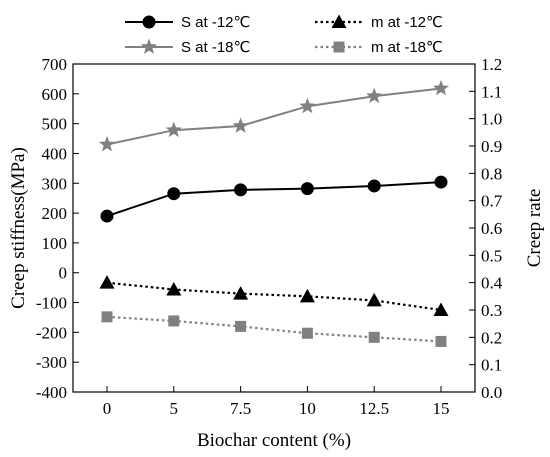 The height and width of the screenshot is (457, 550). What do you see at coordinates (240, 408) in the screenshot?
I see `x-tick-label: 7.5` at bounding box center [240, 408].